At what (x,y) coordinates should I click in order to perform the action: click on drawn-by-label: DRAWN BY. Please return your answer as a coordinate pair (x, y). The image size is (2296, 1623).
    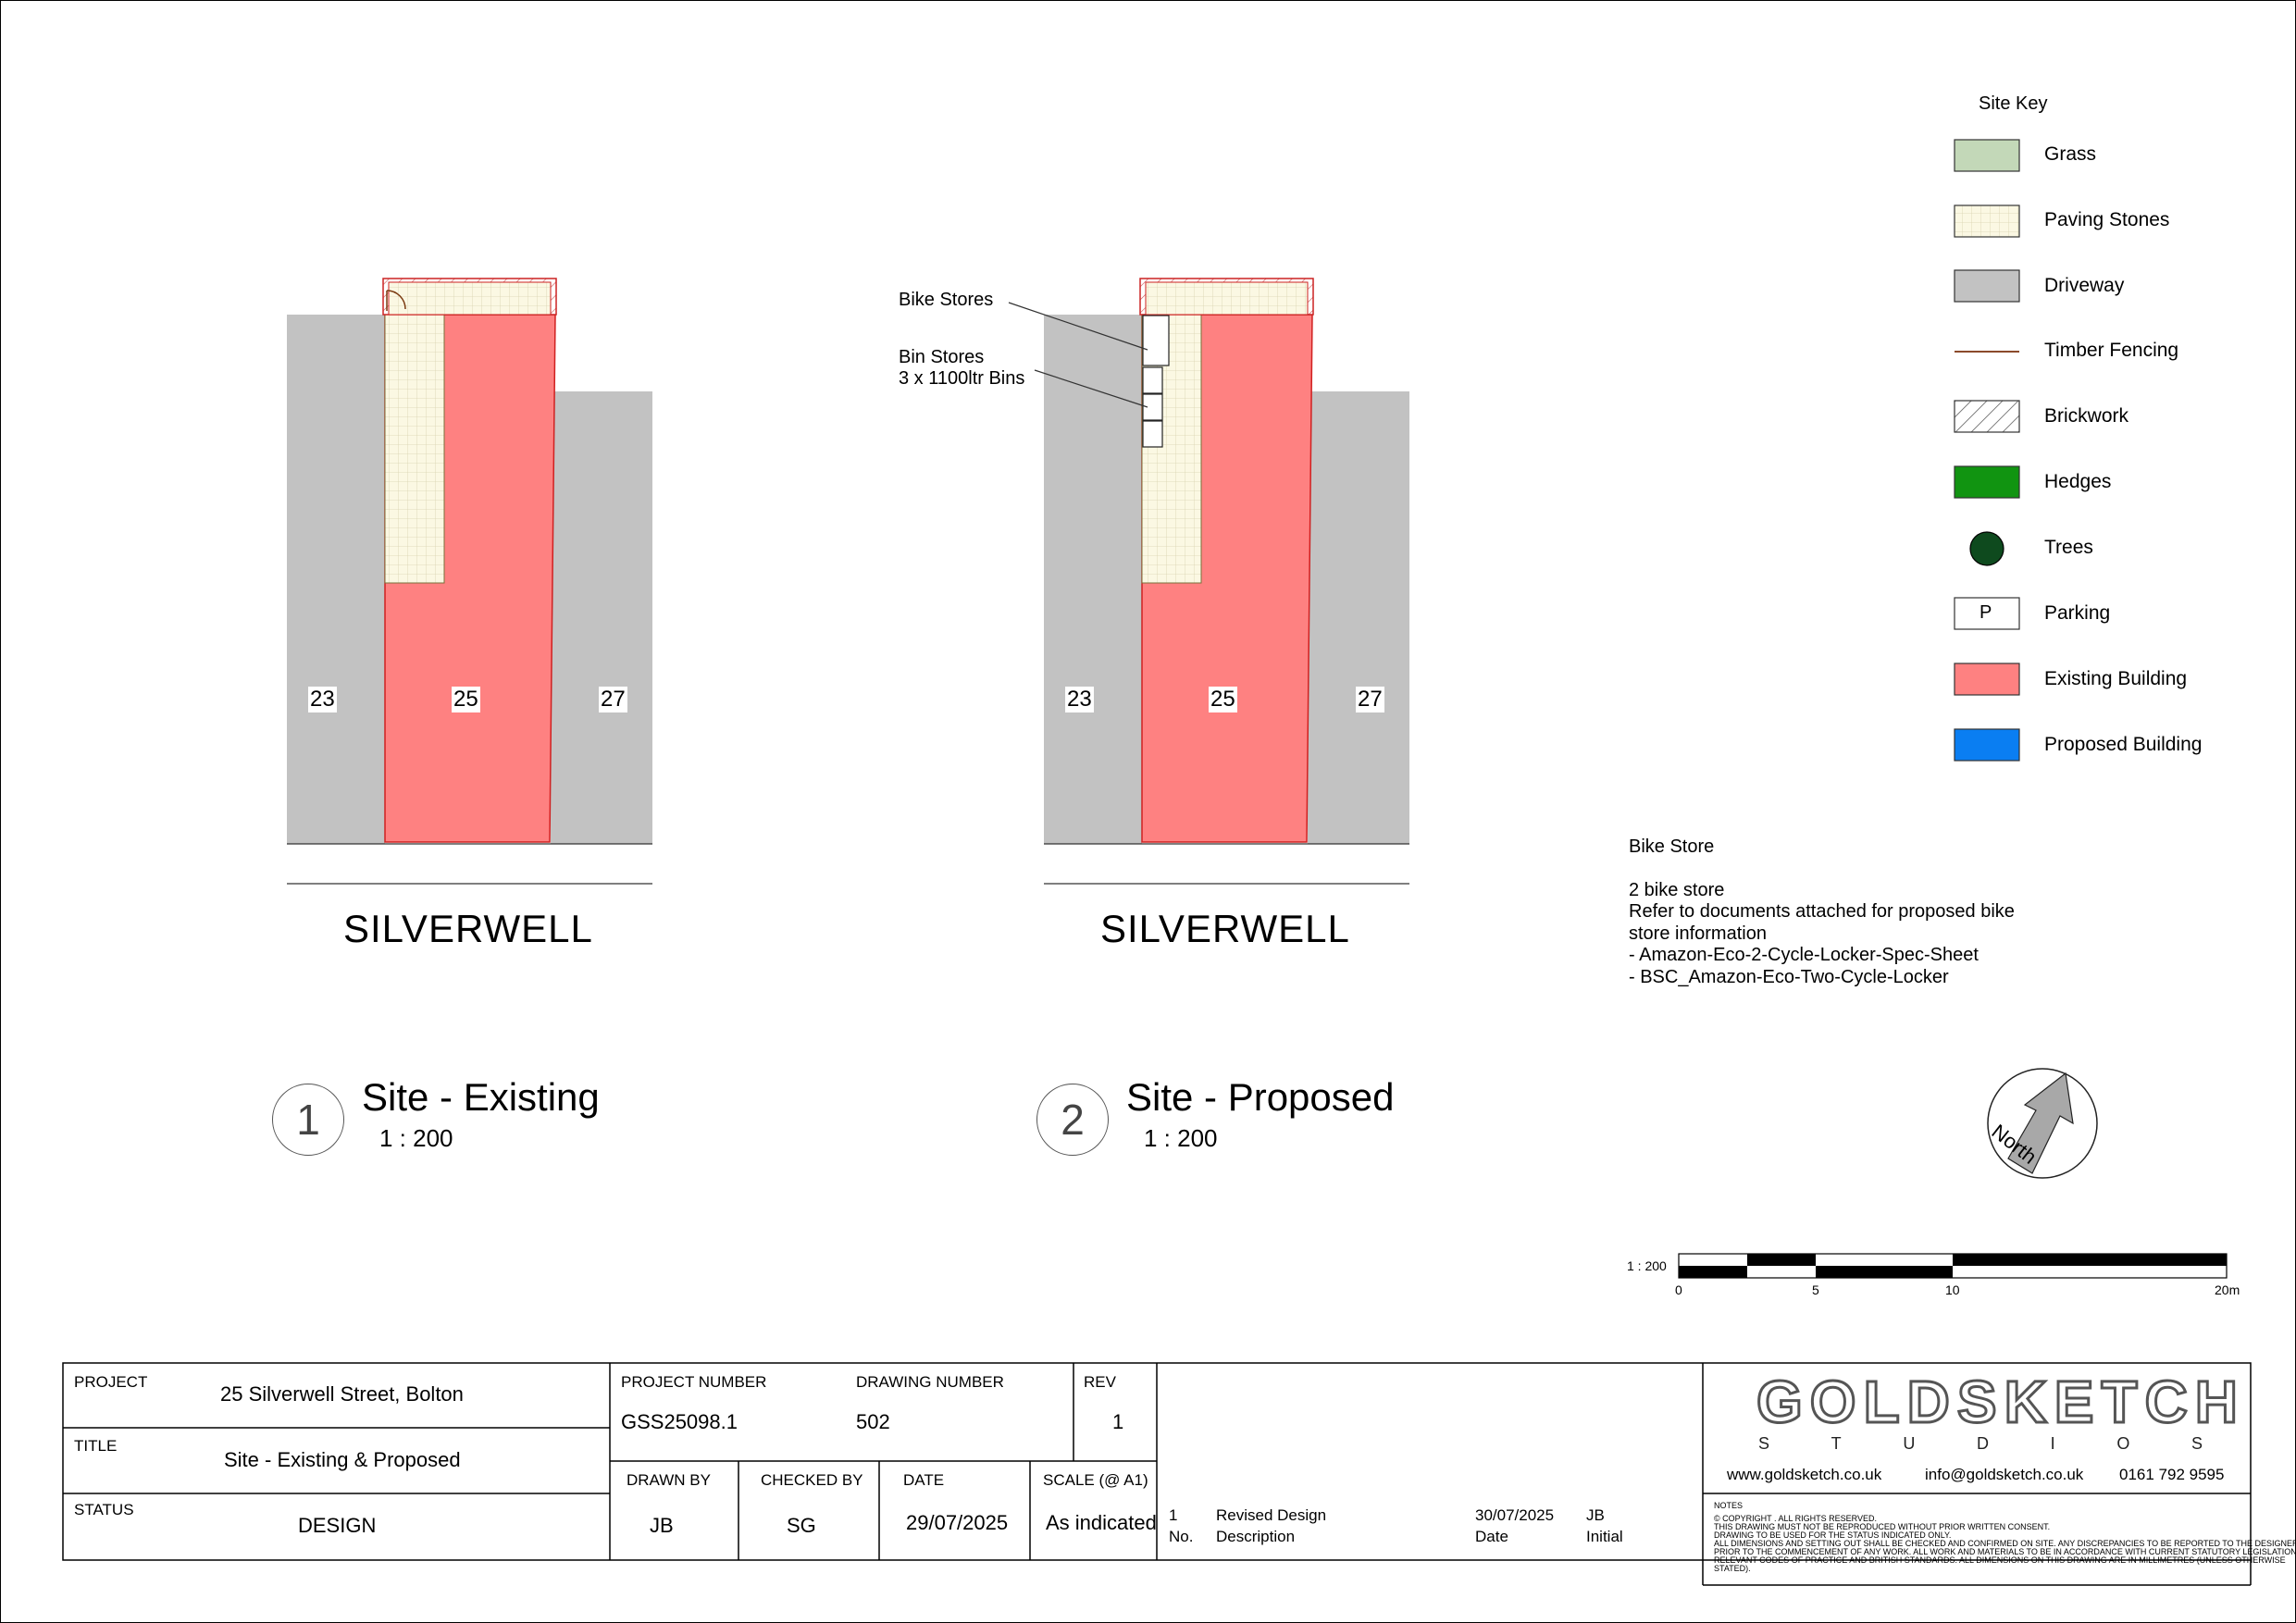
    Looking at the image, I should click on (669, 1480).